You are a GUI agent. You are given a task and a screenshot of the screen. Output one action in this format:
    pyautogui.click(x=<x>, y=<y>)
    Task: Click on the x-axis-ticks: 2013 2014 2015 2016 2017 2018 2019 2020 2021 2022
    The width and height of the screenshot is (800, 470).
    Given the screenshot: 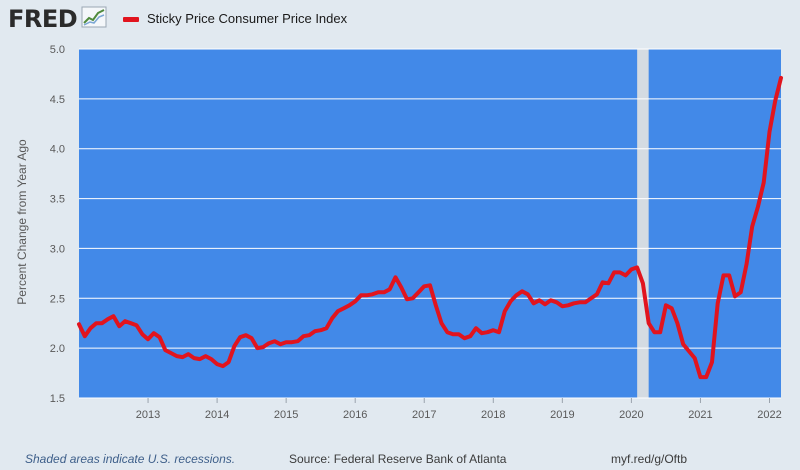 What is the action you would take?
    pyautogui.click(x=459, y=409)
    